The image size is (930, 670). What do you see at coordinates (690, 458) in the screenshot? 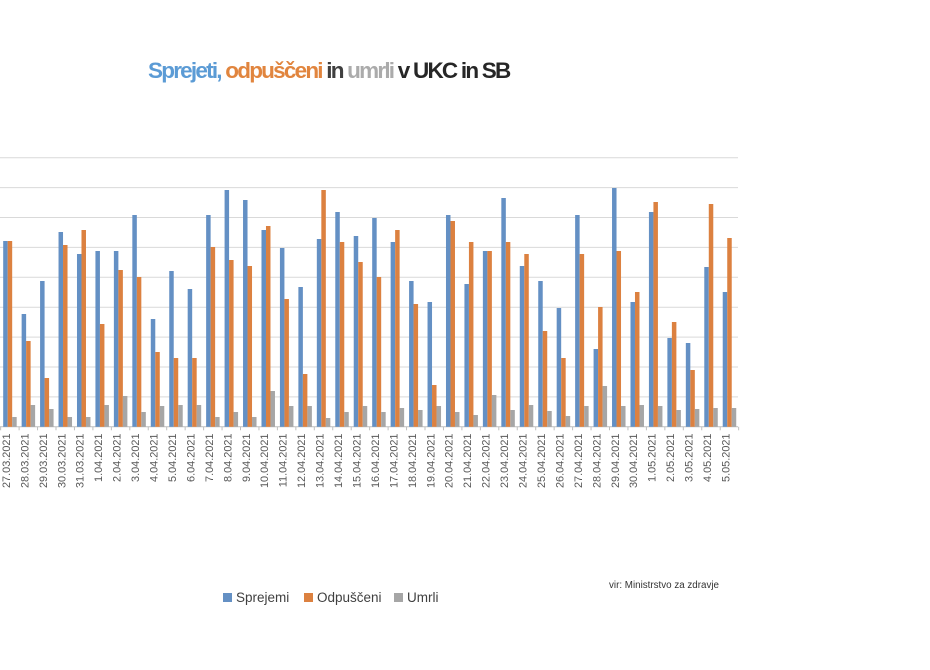
I see `svg-text: 3.05.2021` at bounding box center [690, 458].